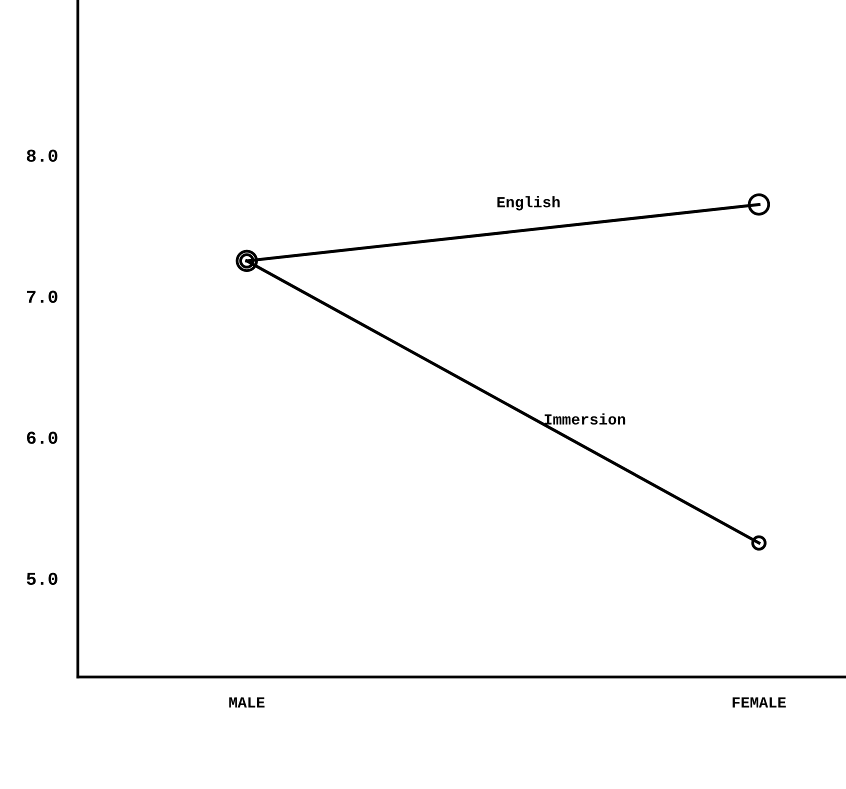 The width and height of the screenshot is (846, 789). I want to click on y-tick-label: 5.0, so click(42, 578).